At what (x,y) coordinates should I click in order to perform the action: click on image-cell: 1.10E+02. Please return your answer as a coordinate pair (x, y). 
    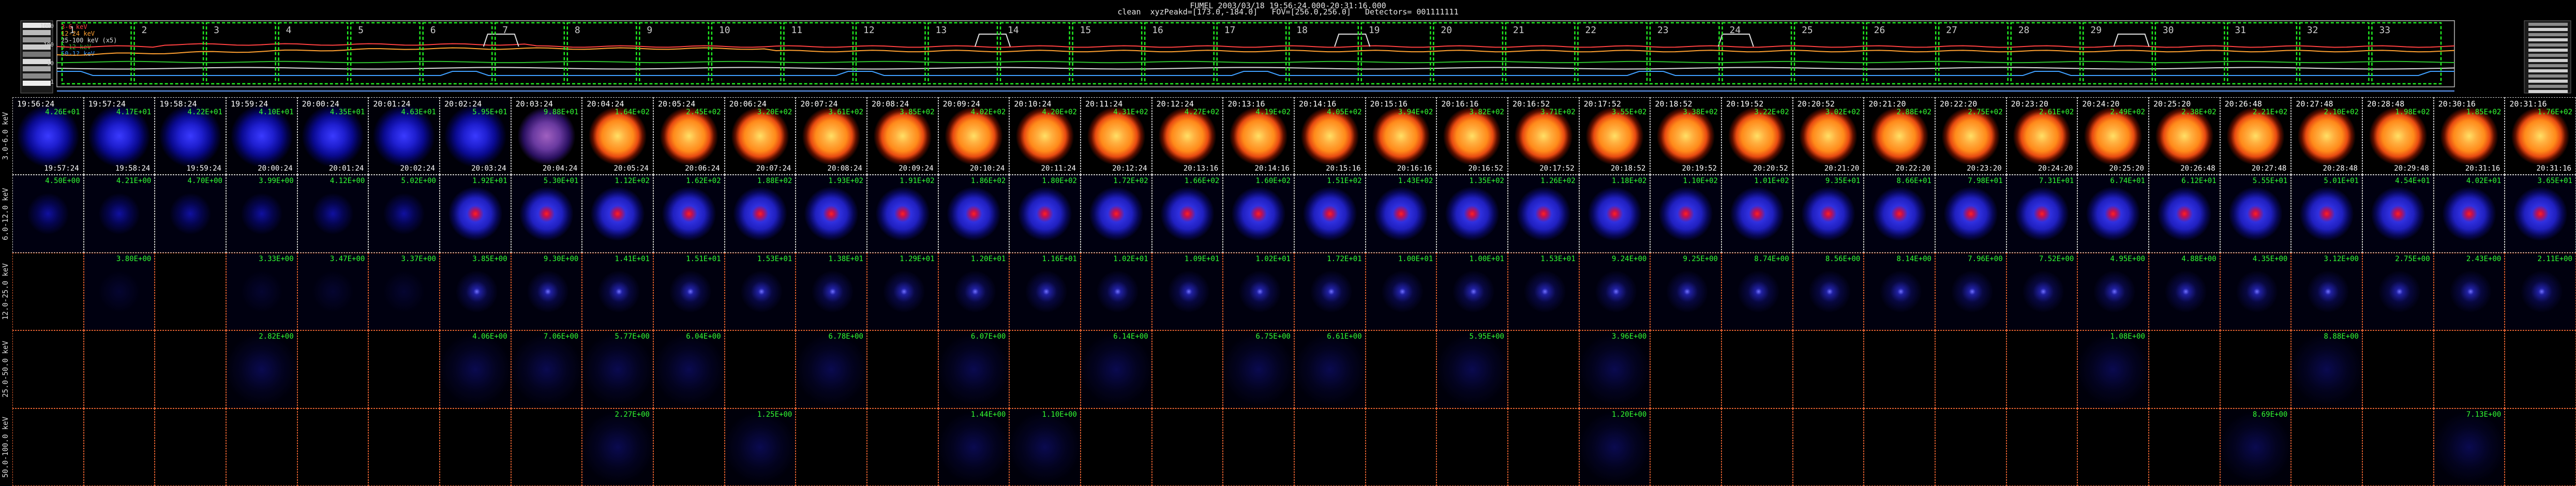
    Looking at the image, I should click on (1685, 214).